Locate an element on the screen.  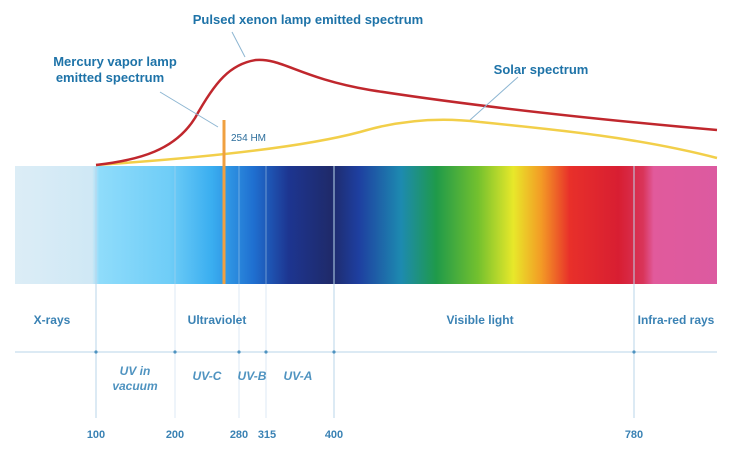
leader-lines is located at coordinates (339, 79).